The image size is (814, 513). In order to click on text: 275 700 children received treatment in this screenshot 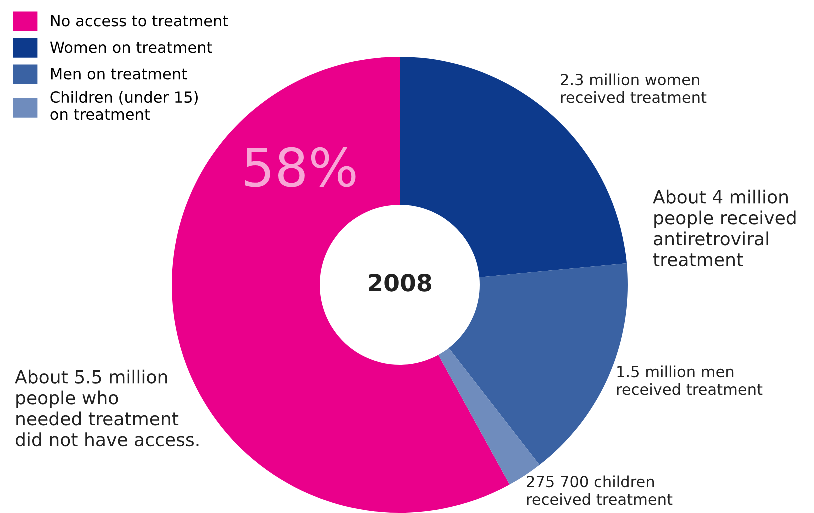, I will do `click(600, 491)`.